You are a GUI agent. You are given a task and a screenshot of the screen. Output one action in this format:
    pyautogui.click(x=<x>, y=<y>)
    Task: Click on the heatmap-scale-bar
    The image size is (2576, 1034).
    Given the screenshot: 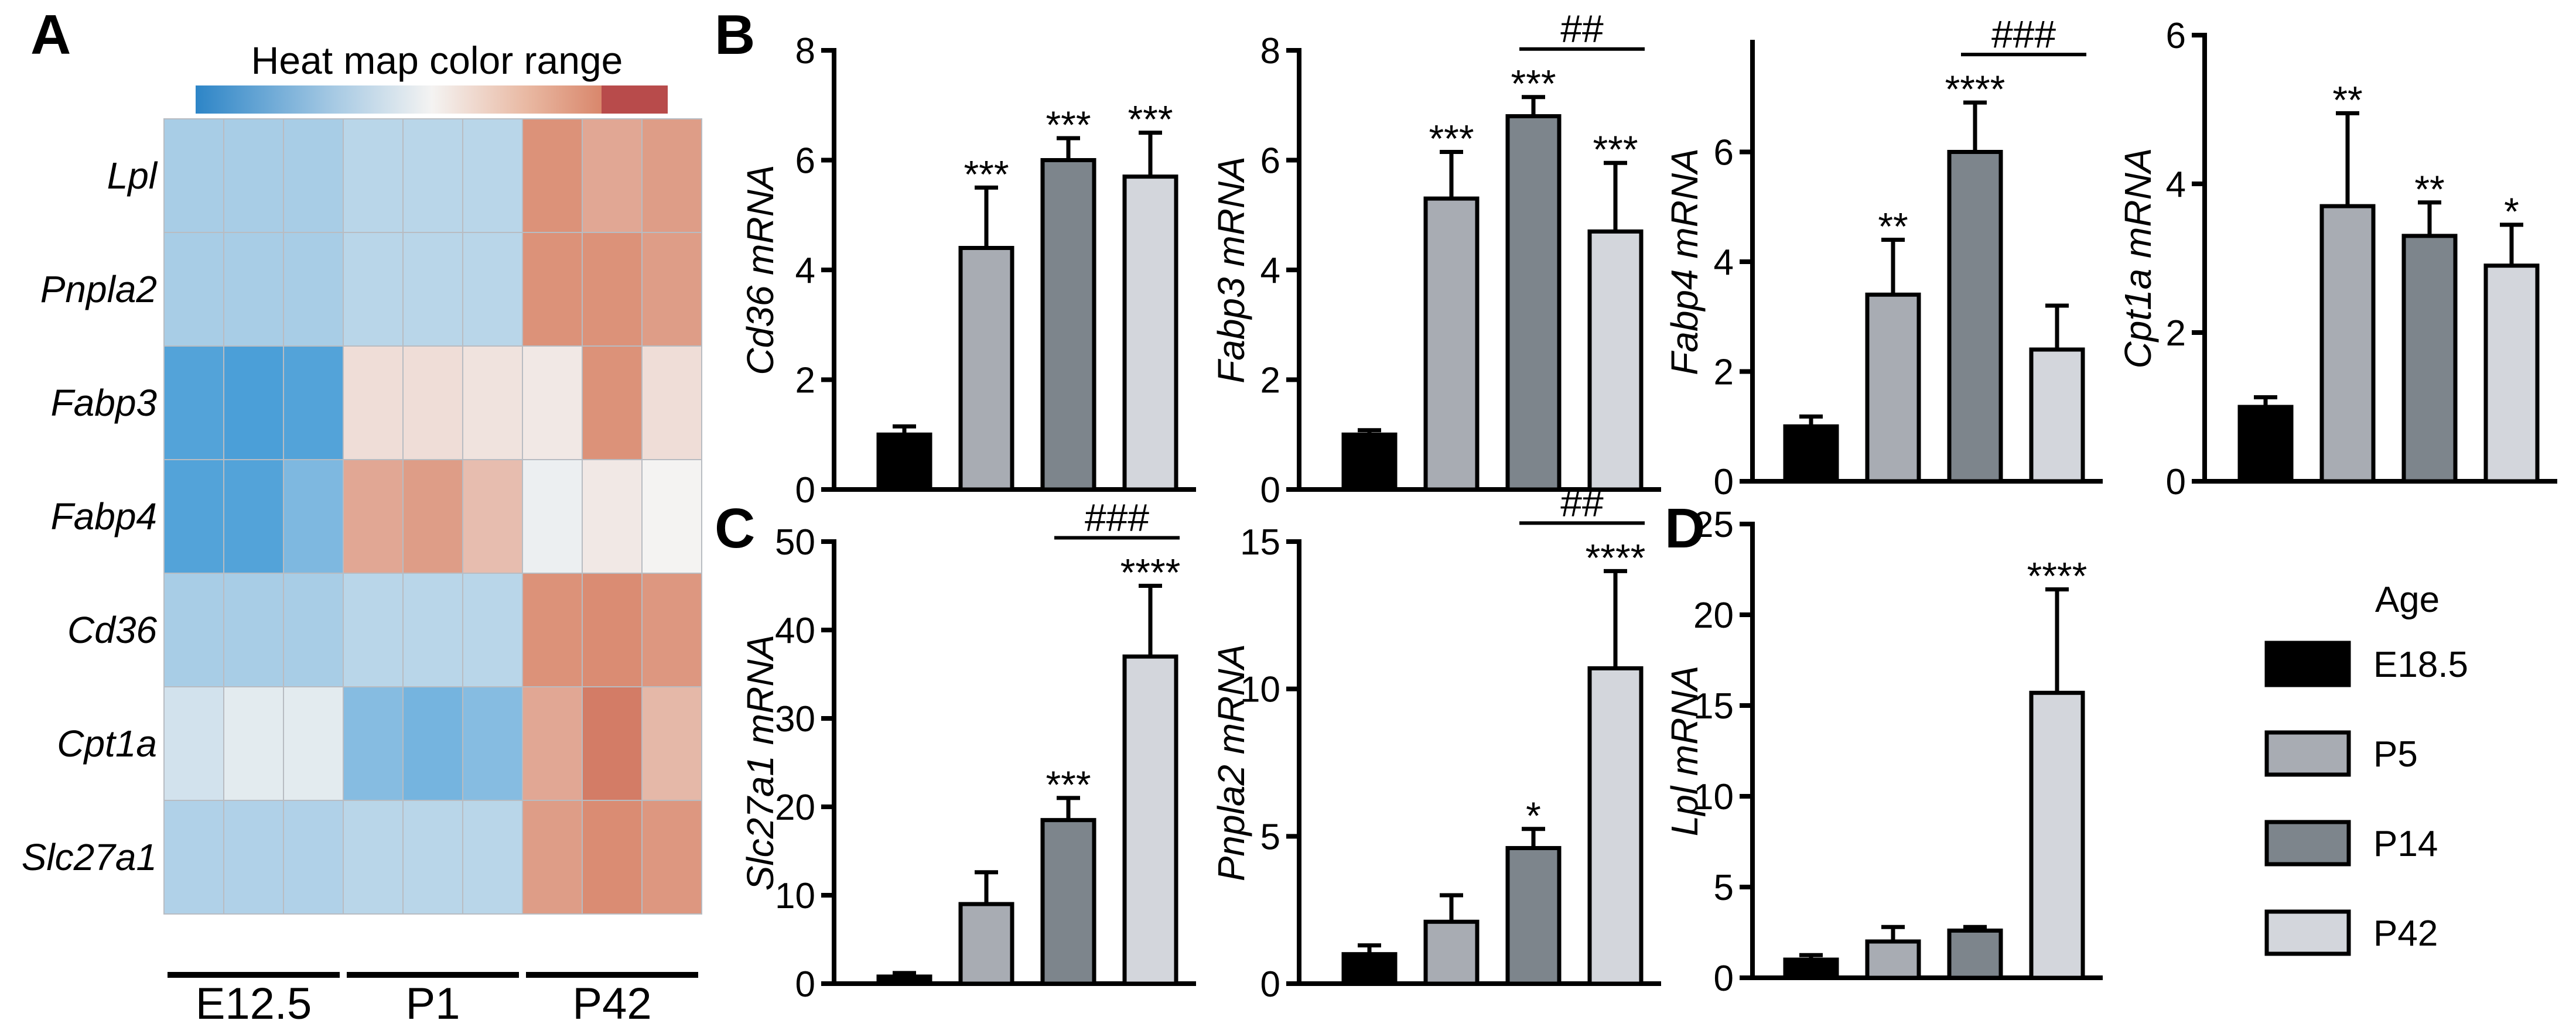 What is the action you would take?
    pyautogui.click(x=432, y=99)
    